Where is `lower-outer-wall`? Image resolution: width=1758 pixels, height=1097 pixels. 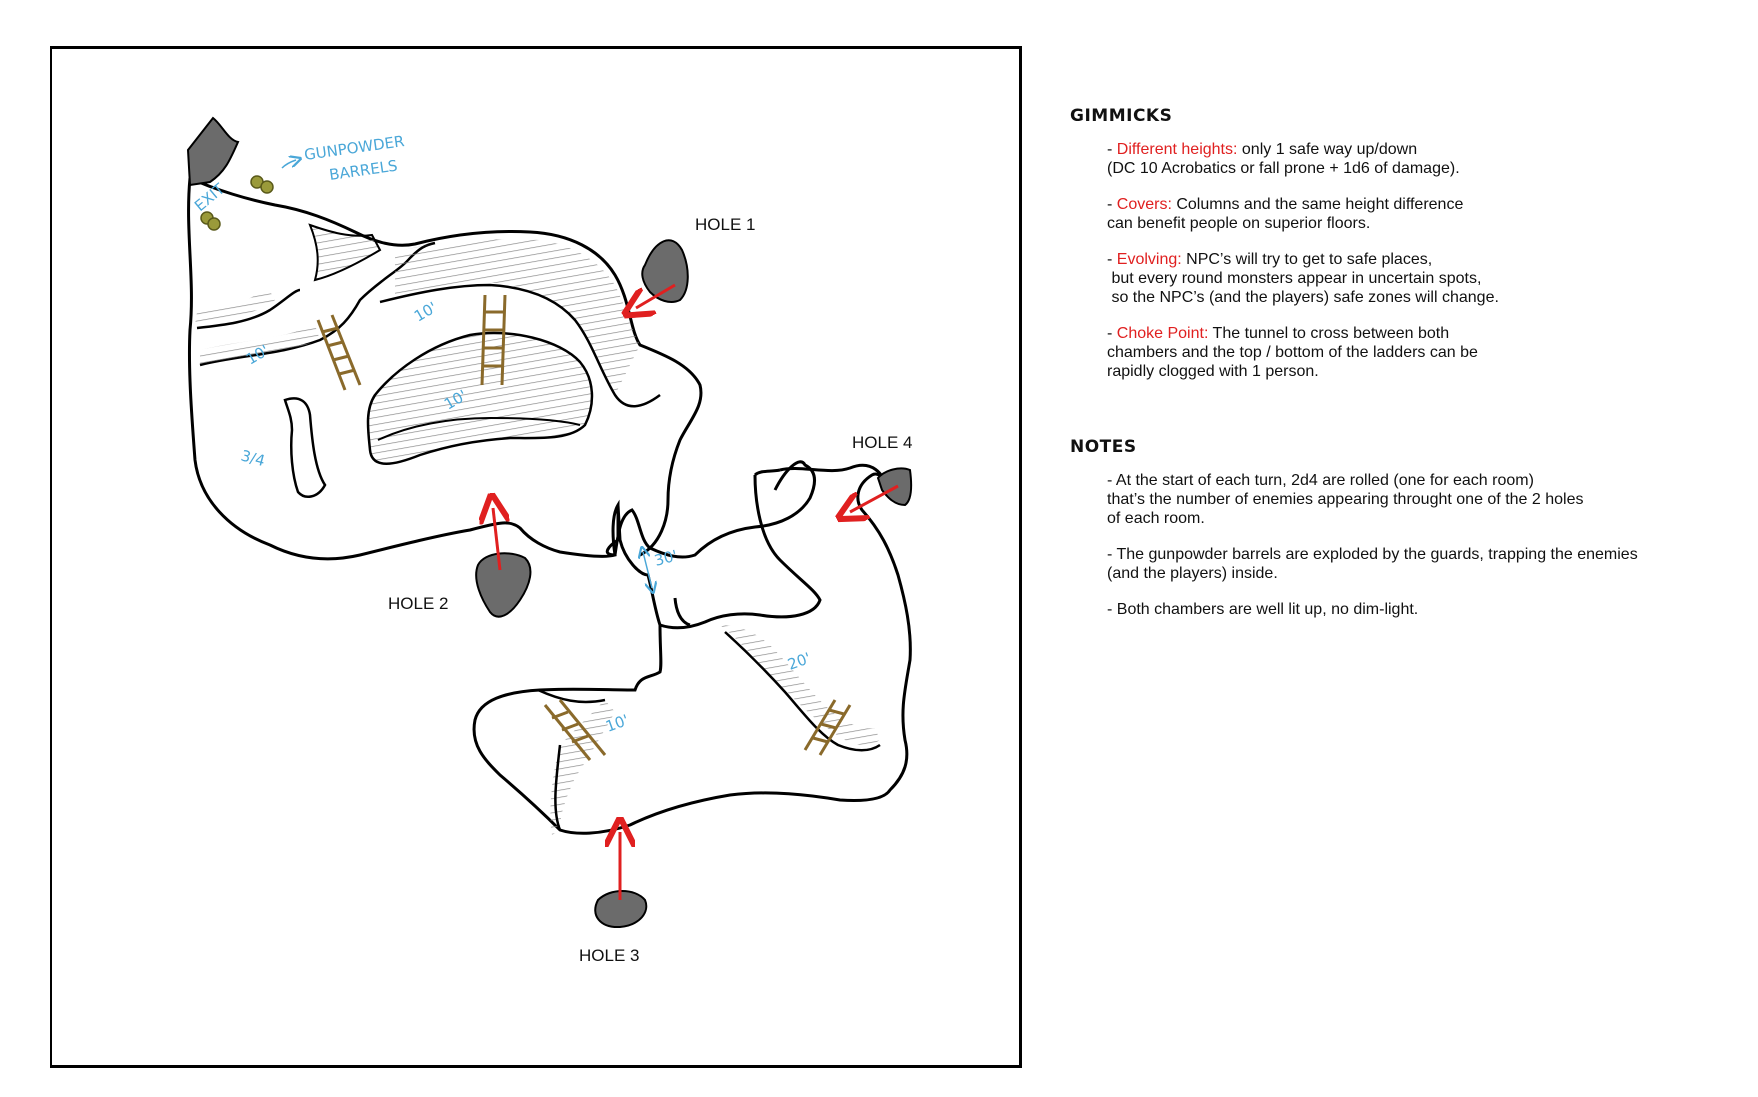
lower-outer-wall is located at coordinates (692, 649).